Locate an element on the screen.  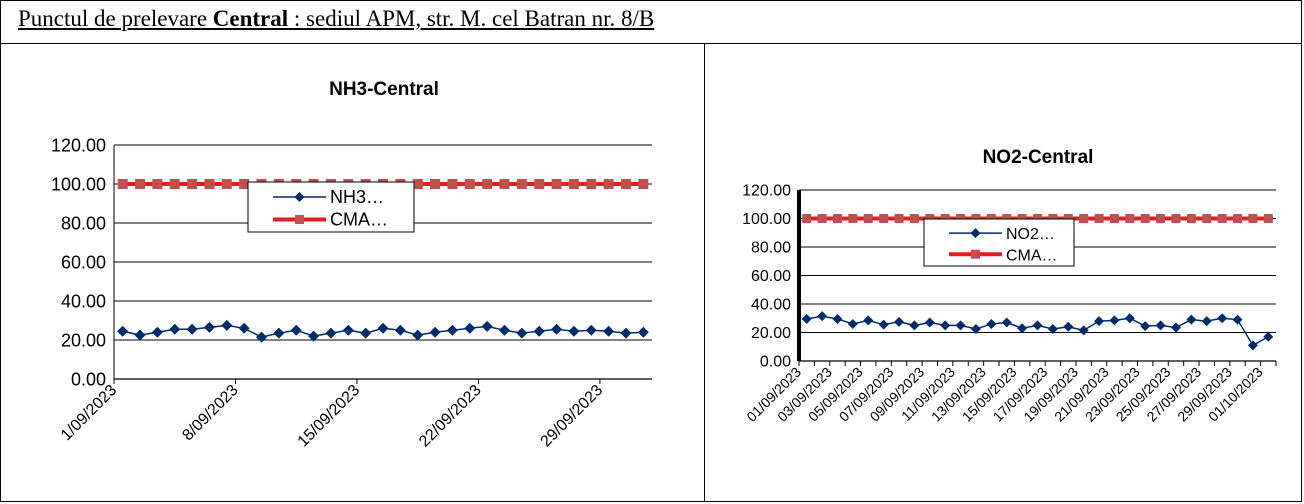
nh3-legend-main-marker is located at coordinates (299, 197).